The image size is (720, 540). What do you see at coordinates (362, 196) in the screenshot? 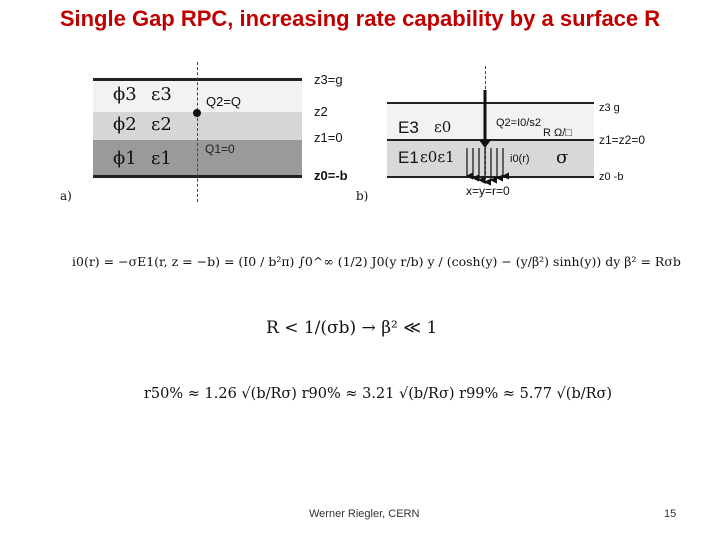
I see `figure-b-caption: b)` at bounding box center [362, 196].